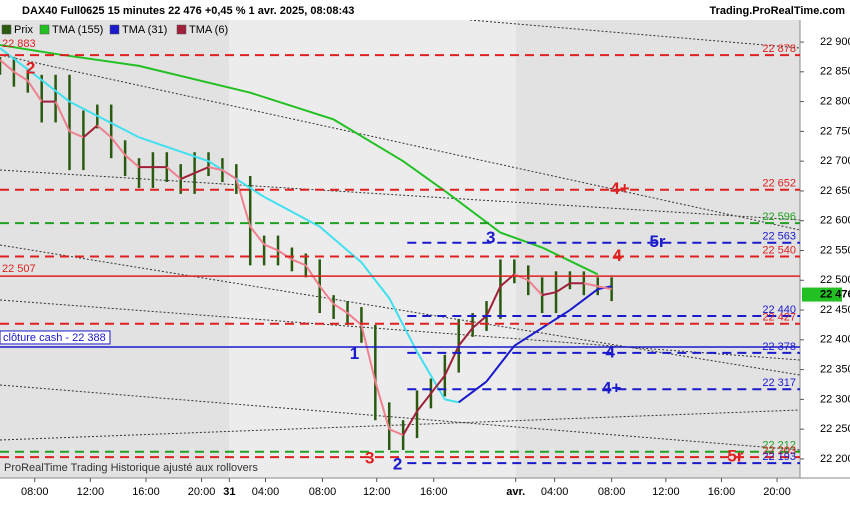 The height and width of the screenshot is (505, 850). What do you see at coordinates (835, 250) in the screenshot?
I see `y-tick-label: 22 550` at bounding box center [835, 250].